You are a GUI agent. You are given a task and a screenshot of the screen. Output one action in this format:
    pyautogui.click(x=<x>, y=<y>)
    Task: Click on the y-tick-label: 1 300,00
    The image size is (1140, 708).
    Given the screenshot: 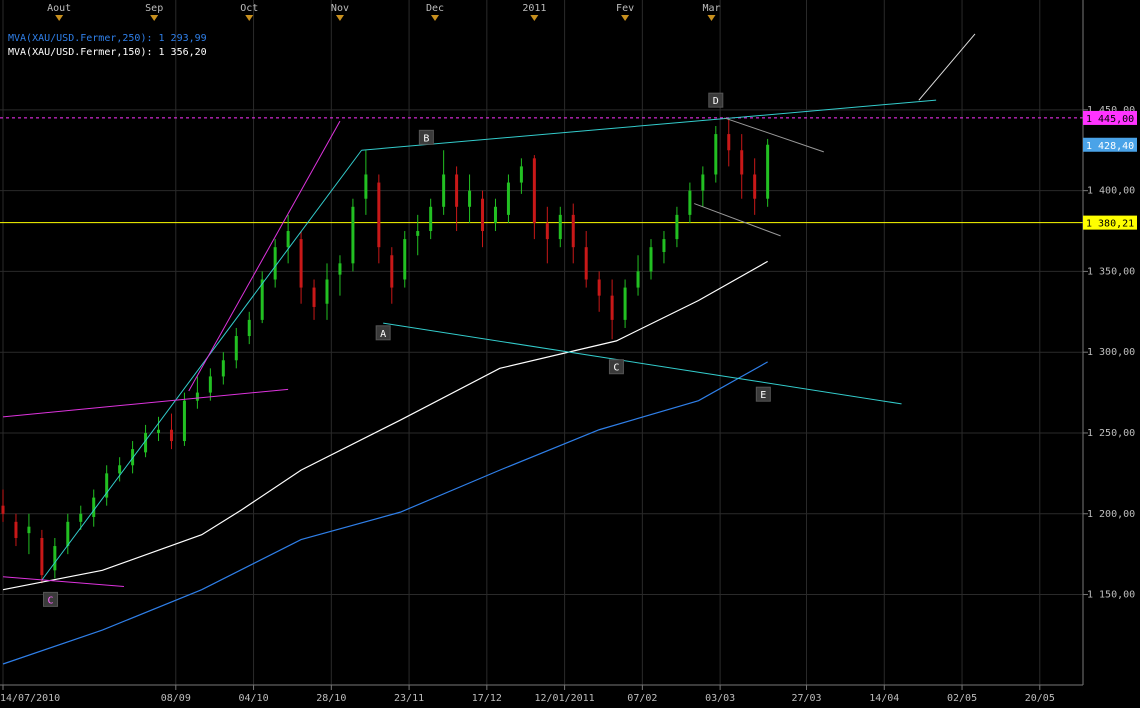 What is the action you would take?
    pyautogui.click(x=1111, y=352)
    